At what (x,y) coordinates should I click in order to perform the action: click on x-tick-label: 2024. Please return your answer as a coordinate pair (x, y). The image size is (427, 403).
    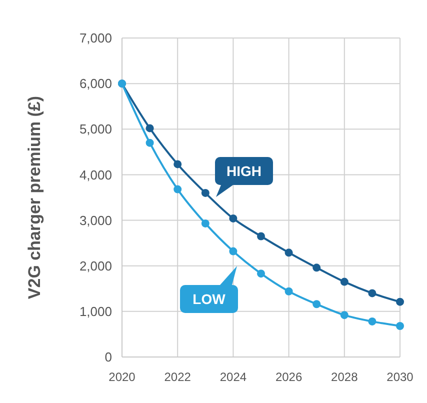
    Looking at the image, I should click on (233, 377).